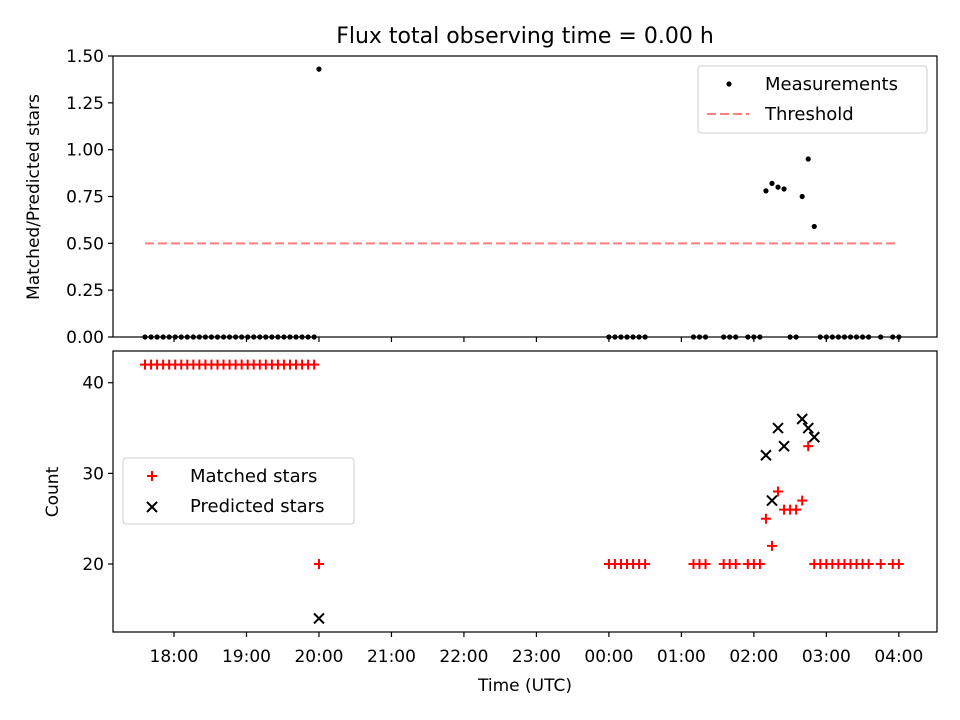  I want to click on measurements-legend-marker, so click(729, 84).